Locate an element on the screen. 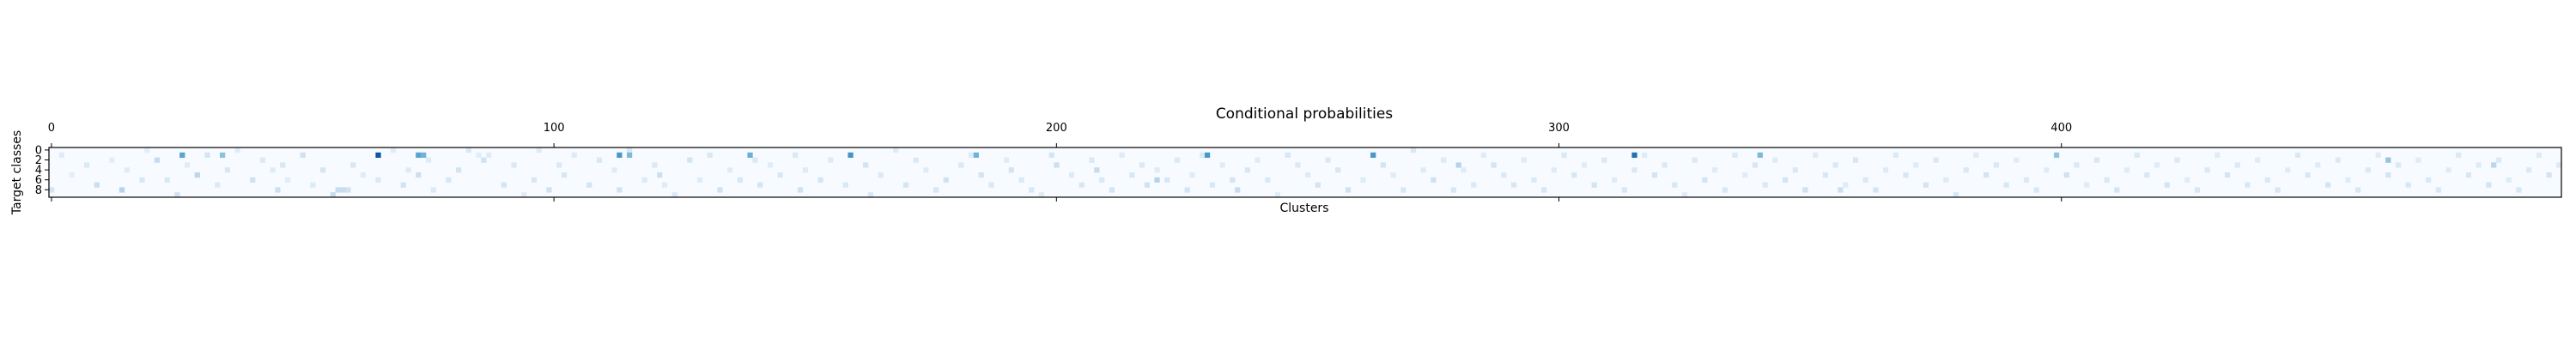 The height and width of the screenshot is (343, 2576). y-tick-label: 4 is located at coordinates (38, 171).